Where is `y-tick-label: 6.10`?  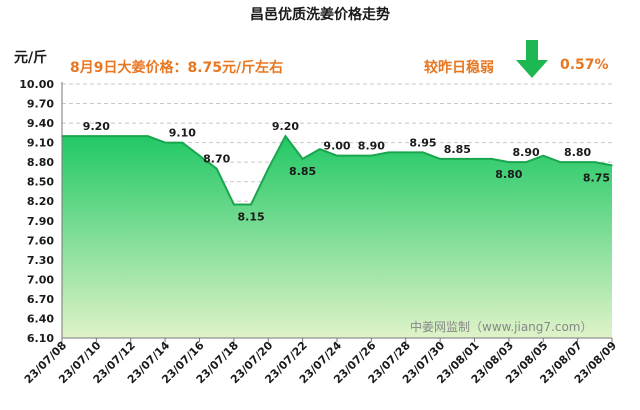 y-tick-label: 6.10 is located at coordinates (40, 338).